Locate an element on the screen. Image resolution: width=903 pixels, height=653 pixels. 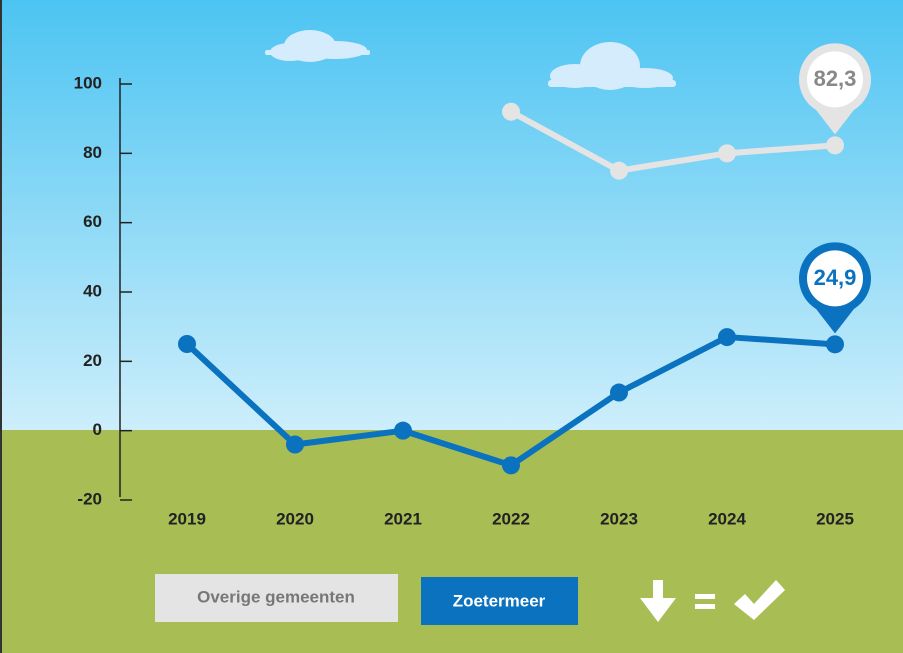
value-label: 82,3 is located at coordinates (835, 78).